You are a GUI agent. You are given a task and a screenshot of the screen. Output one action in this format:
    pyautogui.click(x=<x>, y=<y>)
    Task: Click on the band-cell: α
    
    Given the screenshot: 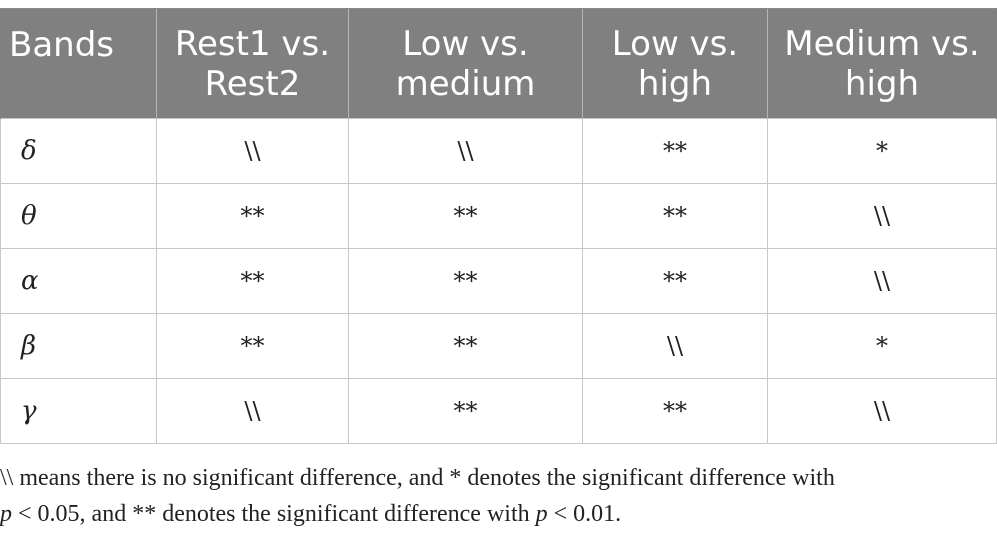 What is the action you would take?
    pyautogui.click(x=78, y=281)
    